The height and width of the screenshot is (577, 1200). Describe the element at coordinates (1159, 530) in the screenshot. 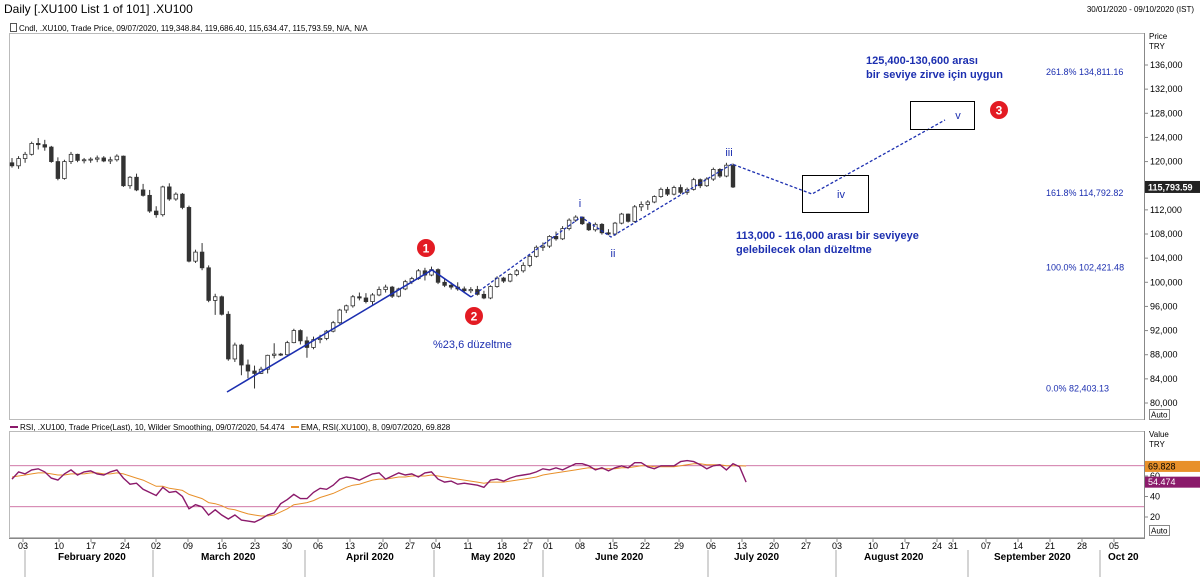

I see `rsi-auto-button-frame` at that location.